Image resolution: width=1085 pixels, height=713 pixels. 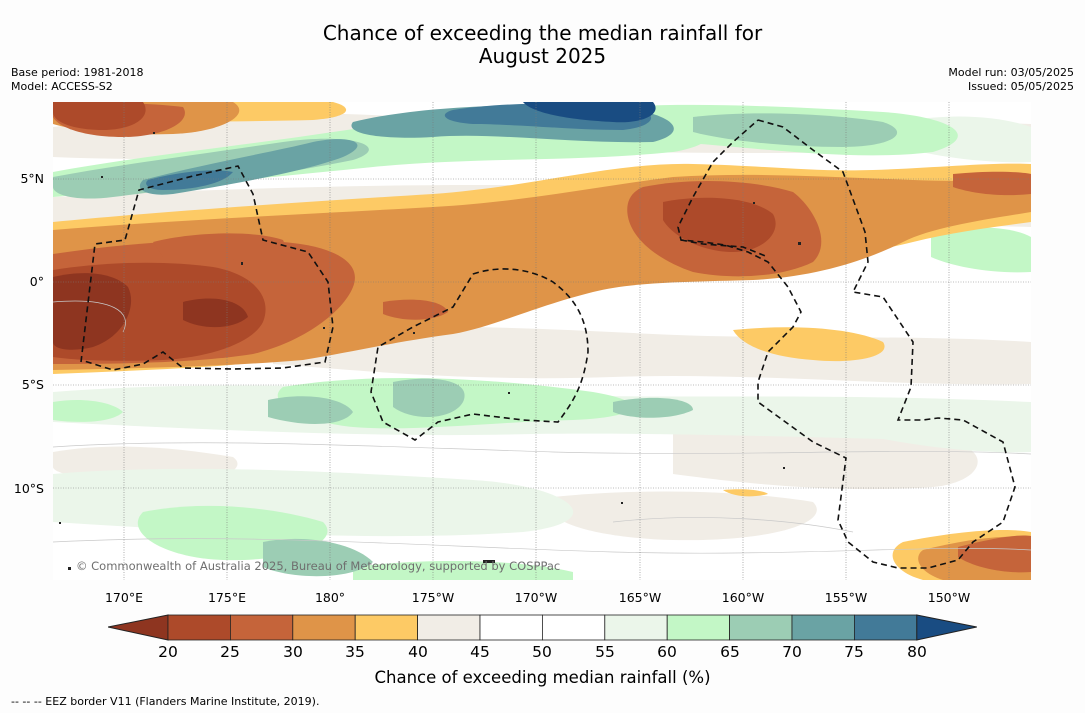 What do you see at coordinates (792, 652) in the screenshot?
I see `colorbar-tick: 70` at bounding box center [792, 652].